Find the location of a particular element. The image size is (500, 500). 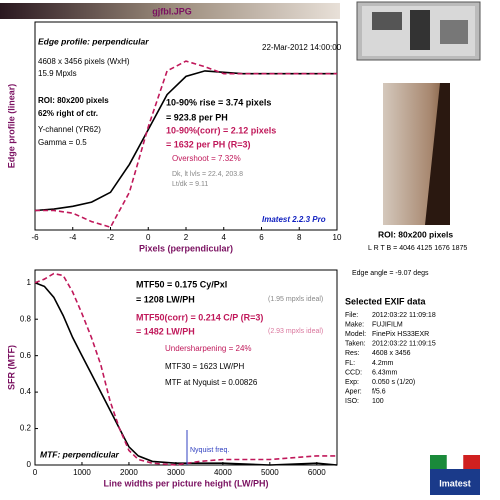

exif-key: Taken: is located at coordinates (355, 344).